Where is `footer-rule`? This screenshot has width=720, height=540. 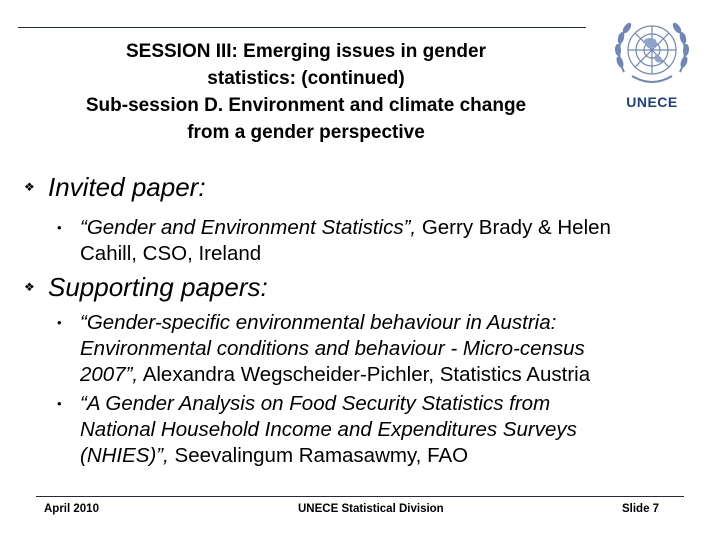
footer-rule is located at coordinates (360, 496).